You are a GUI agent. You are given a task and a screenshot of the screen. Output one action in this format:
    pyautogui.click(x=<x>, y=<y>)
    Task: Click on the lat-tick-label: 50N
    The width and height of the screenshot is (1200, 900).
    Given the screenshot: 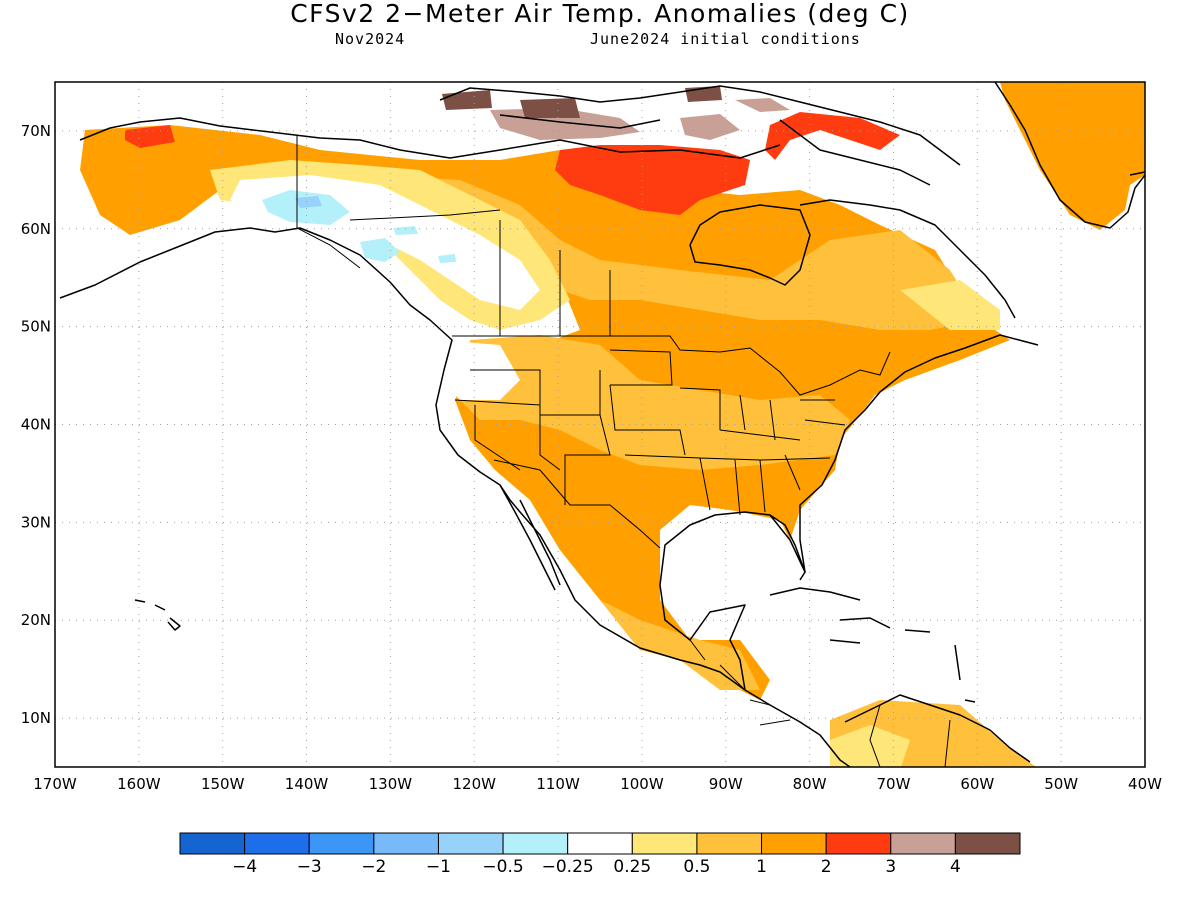 What is the action you would take?
    pyautogui.click(x=36, y=327)
    